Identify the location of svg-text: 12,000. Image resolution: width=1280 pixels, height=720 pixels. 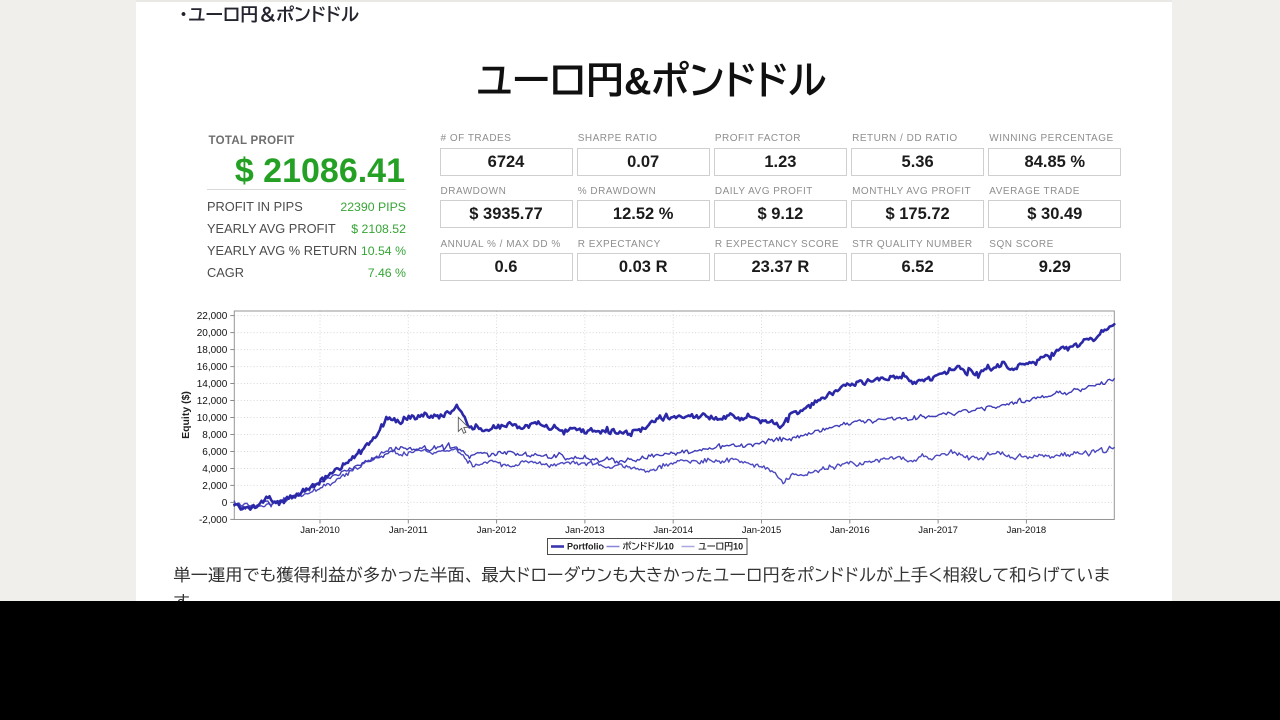
(212, 401).